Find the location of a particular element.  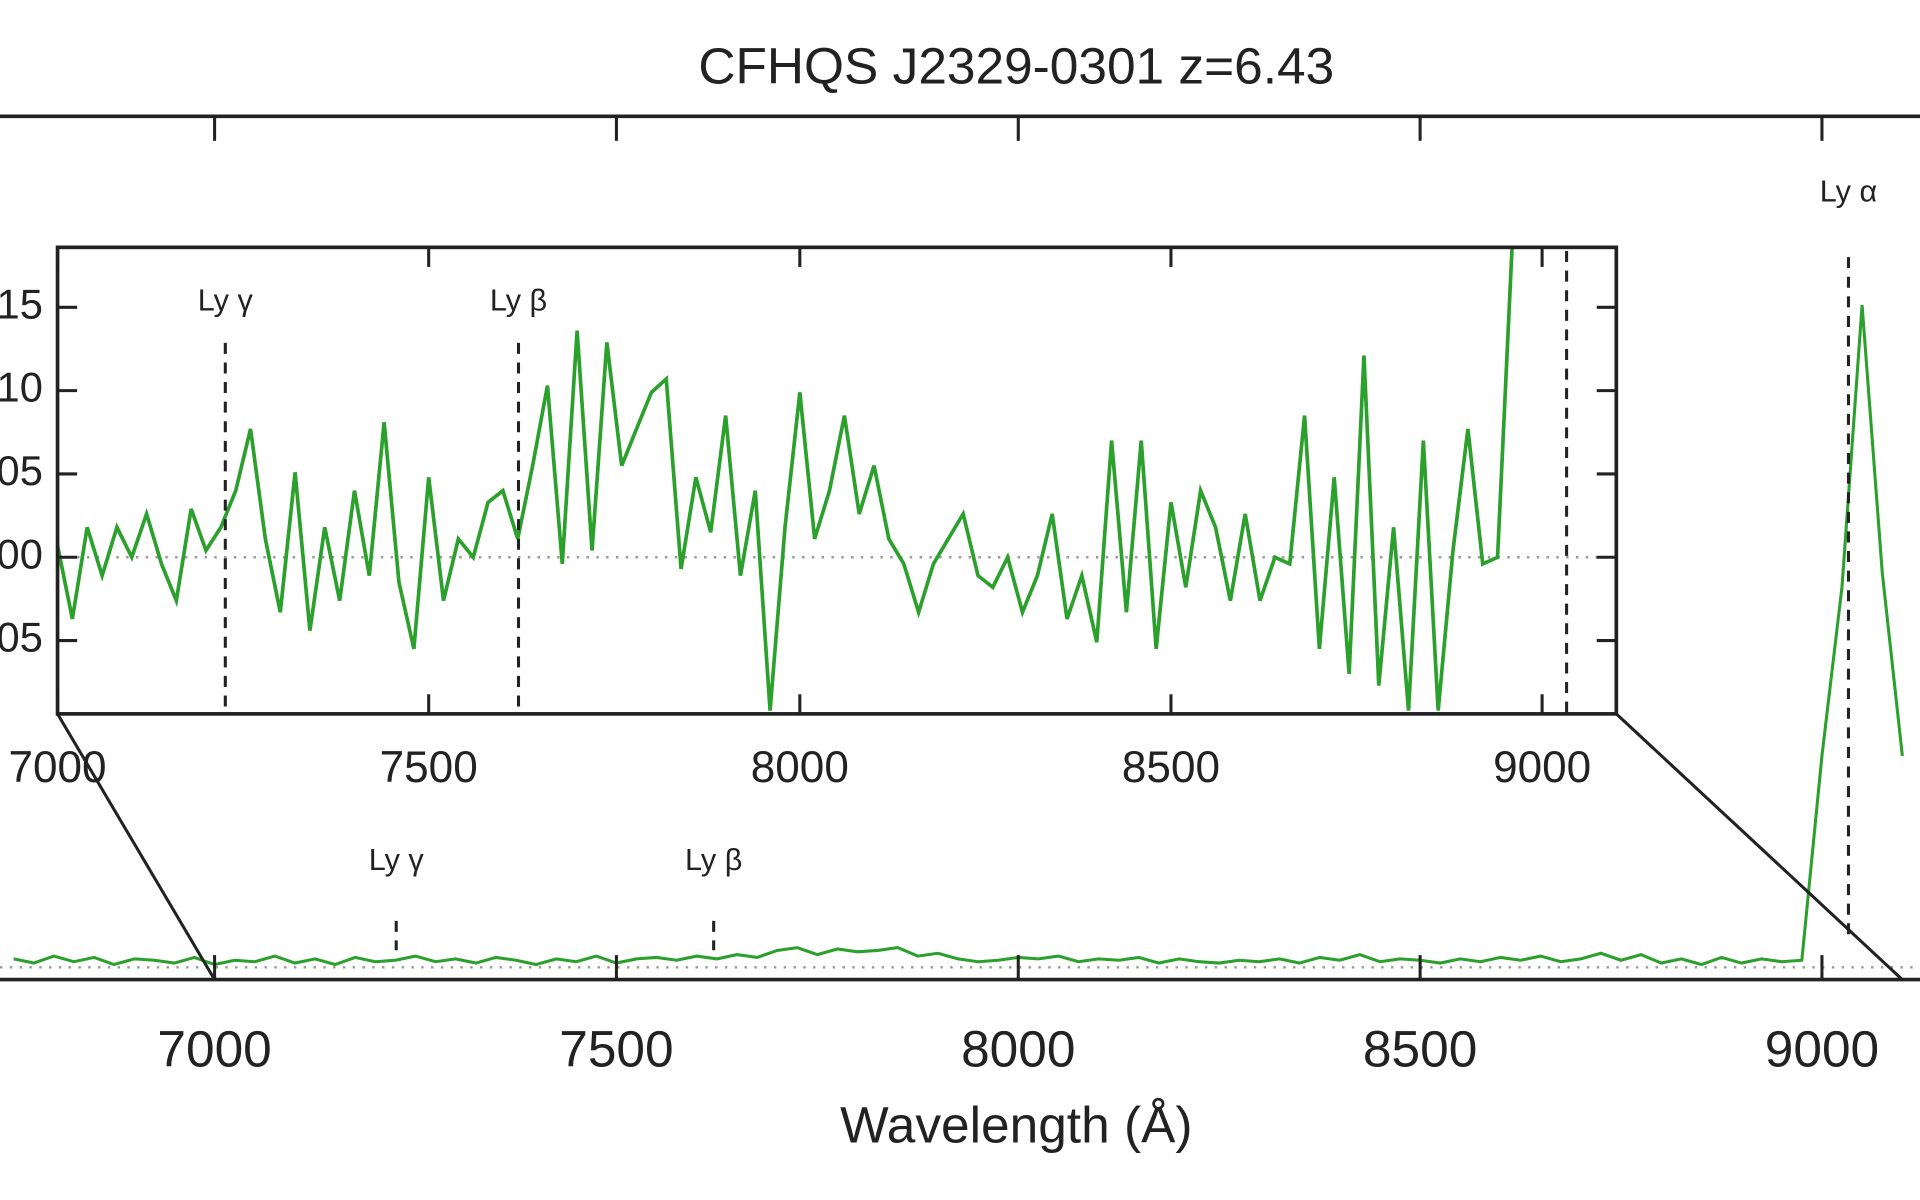

y-tick-label: 15 is located at coordinates (21, 303).